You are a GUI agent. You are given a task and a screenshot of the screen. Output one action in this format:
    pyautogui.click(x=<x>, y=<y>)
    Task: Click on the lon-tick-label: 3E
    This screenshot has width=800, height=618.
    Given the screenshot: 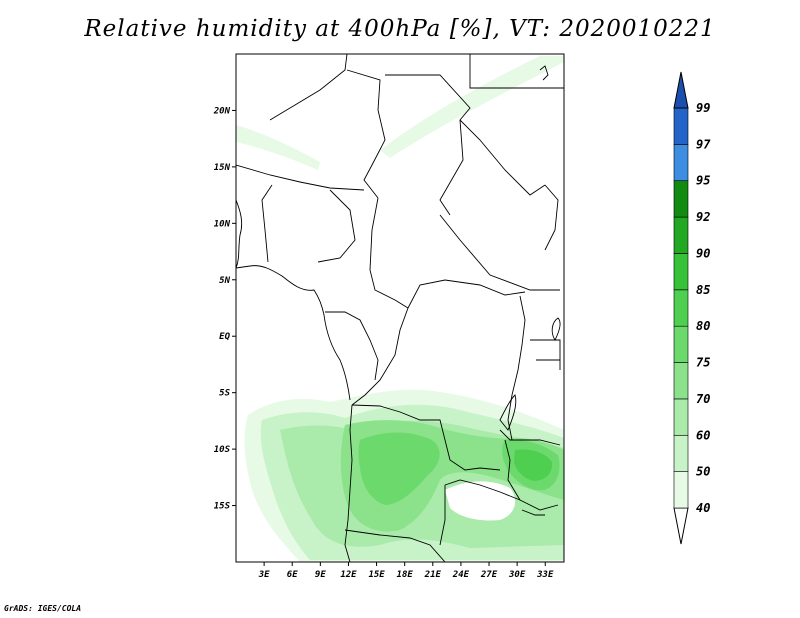 What is the action you would take?
    pyautogui.click(x=264, y=575)
    